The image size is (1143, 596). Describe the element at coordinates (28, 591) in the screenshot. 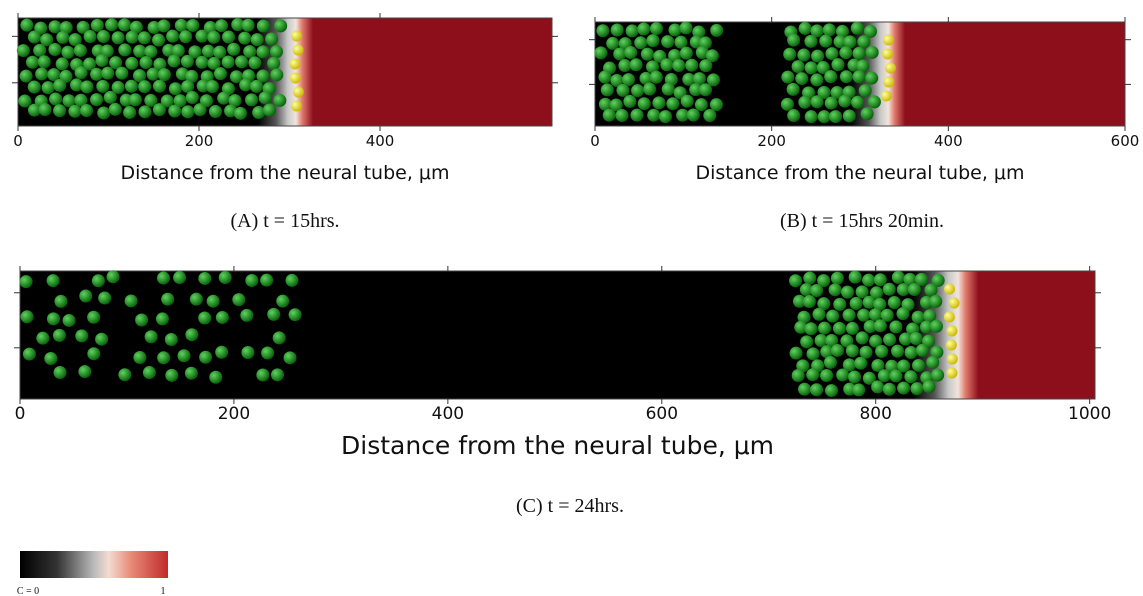

I see `colorbar-label: C = 0` at that location.